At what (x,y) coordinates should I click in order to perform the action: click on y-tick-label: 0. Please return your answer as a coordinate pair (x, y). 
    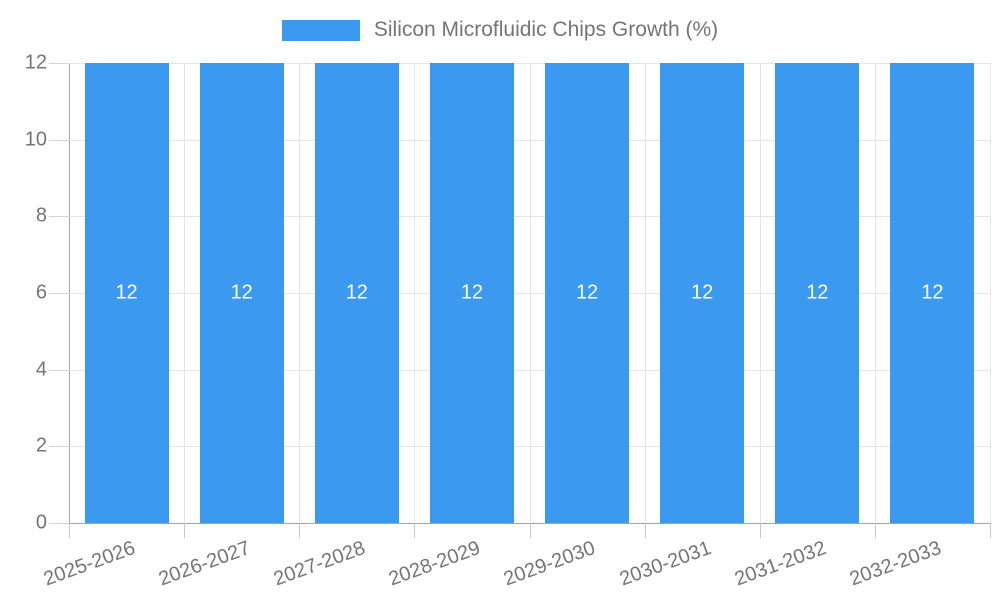
    Looking at the image, I should click on (41, 522).